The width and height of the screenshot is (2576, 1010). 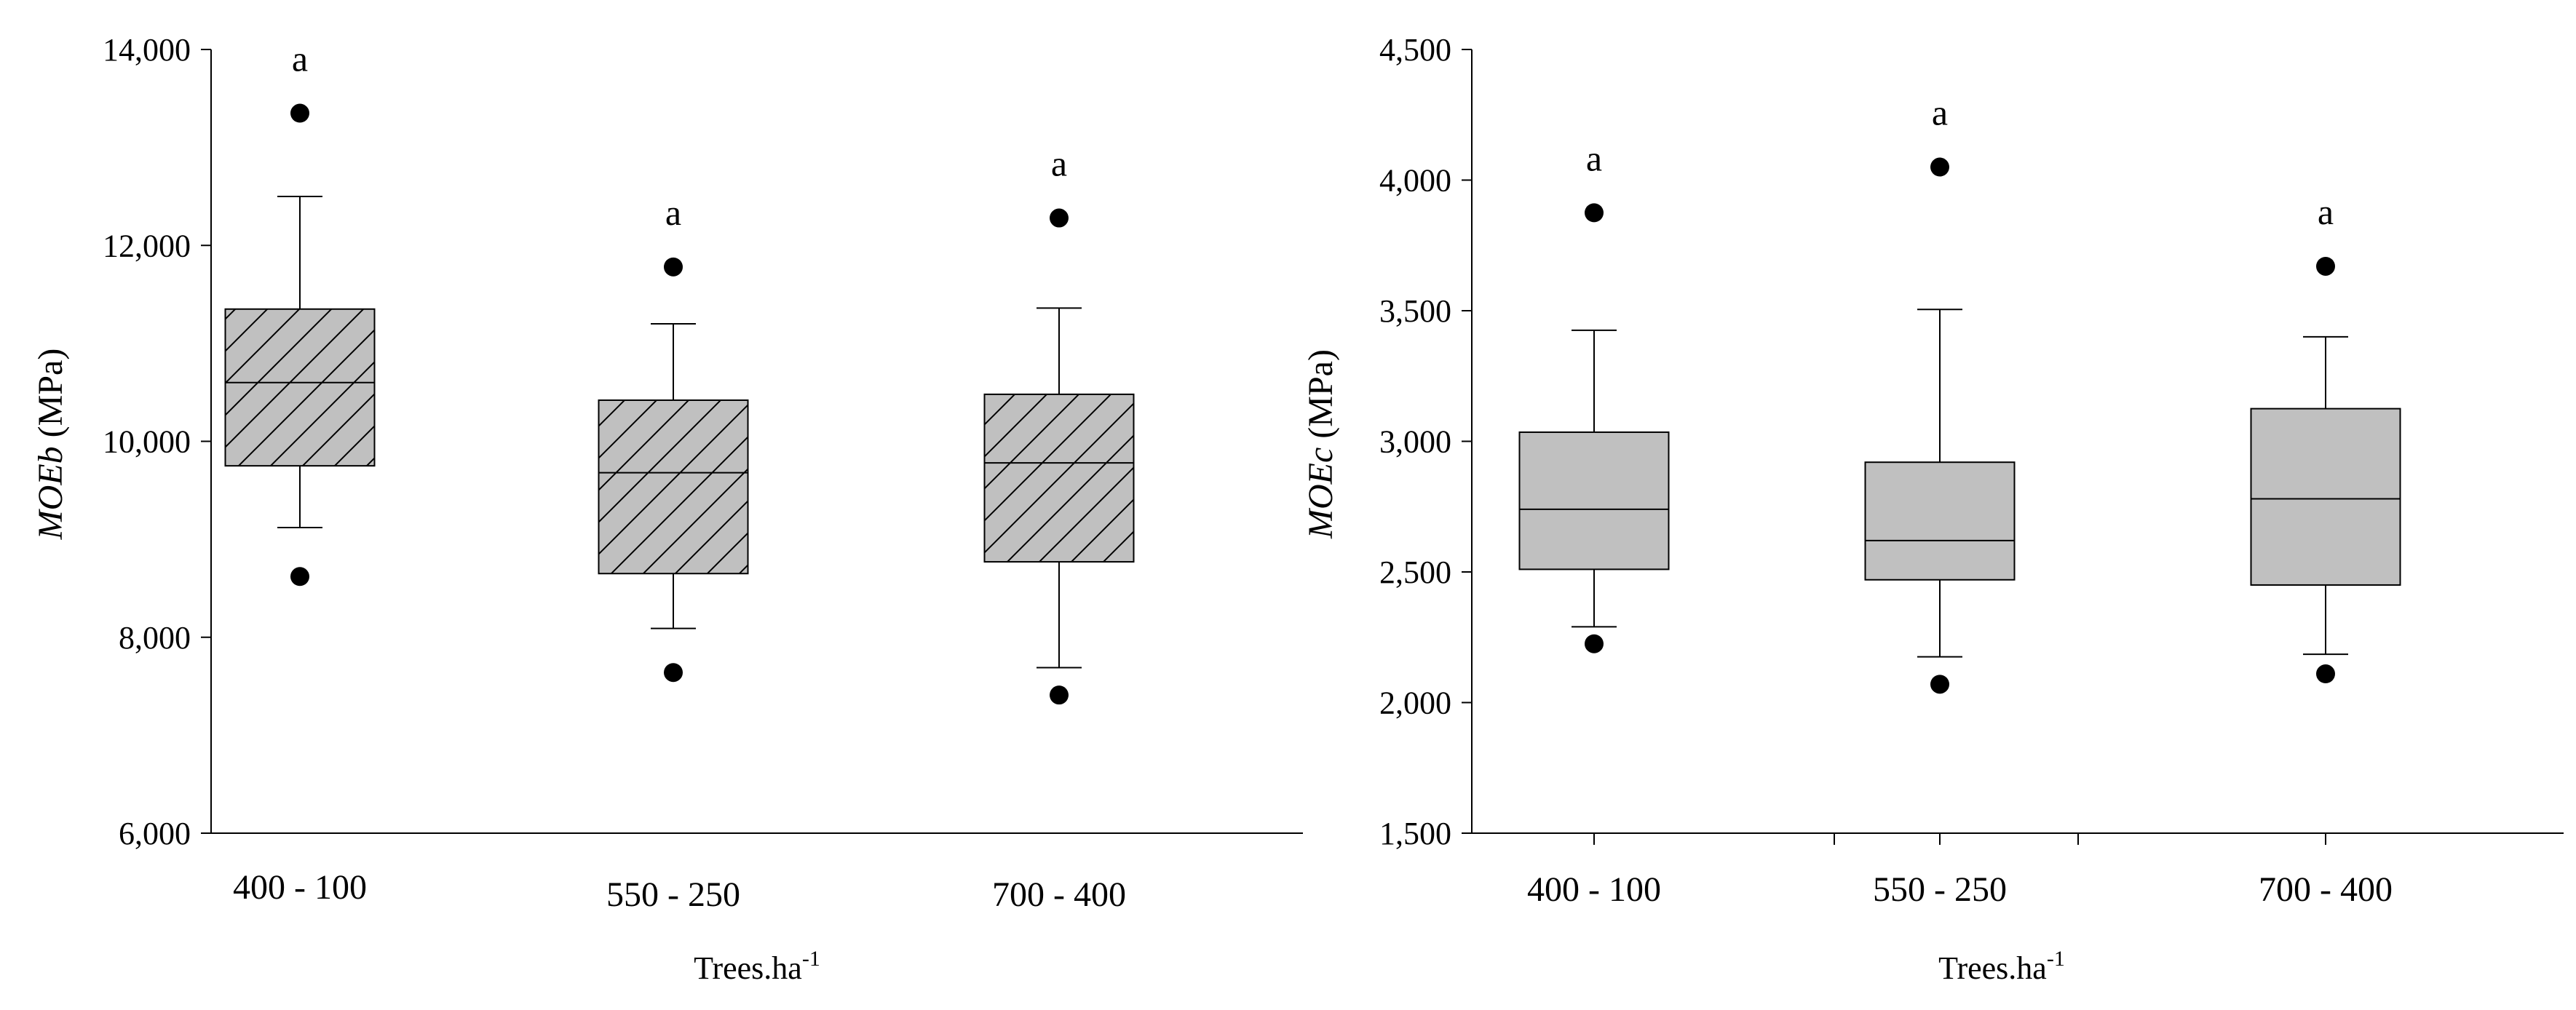 What do you see at coordinates (1415, 442) in the screenshot?
I see `y-tick-label: 3,000` at bounding box center [1415, 442].